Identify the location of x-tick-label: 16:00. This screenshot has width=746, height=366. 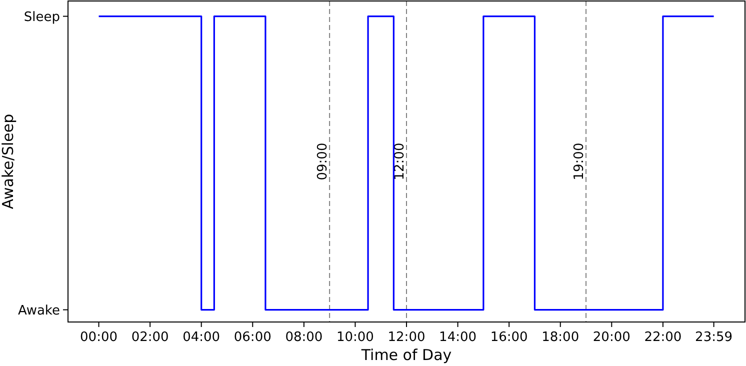
(509, 337).